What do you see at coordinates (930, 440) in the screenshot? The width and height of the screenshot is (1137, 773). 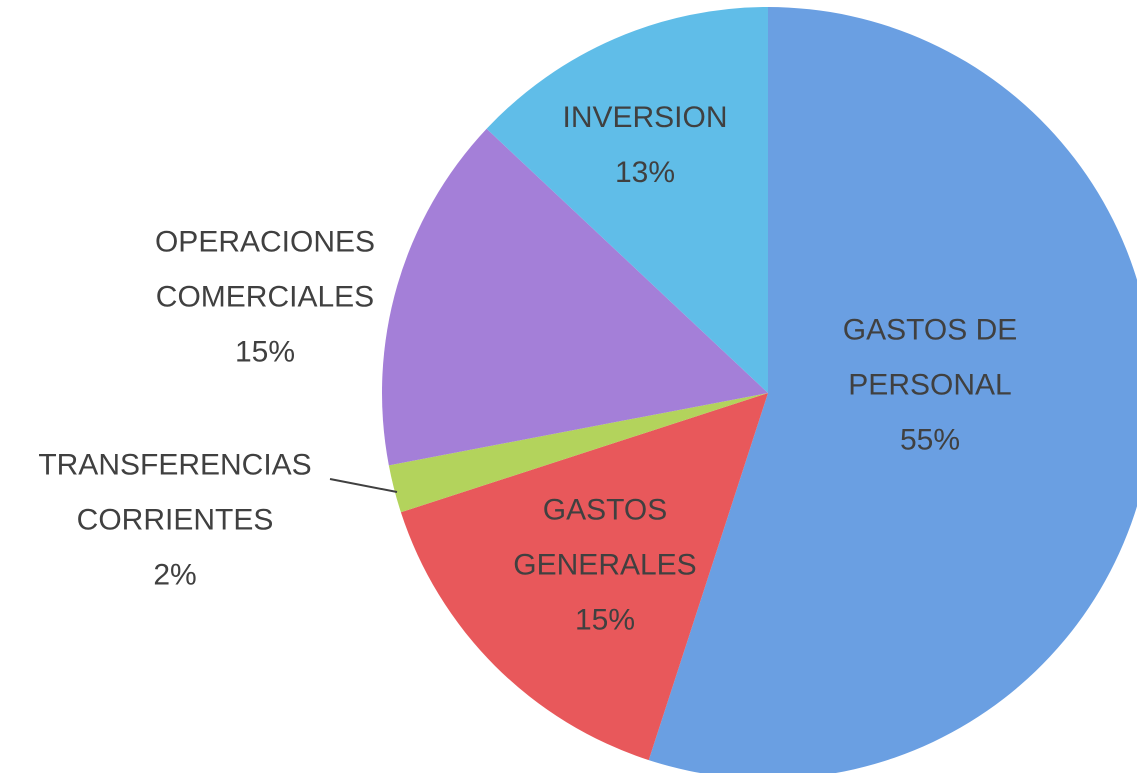 I see `percent-label: 55%` at bounding box center [930, 440].